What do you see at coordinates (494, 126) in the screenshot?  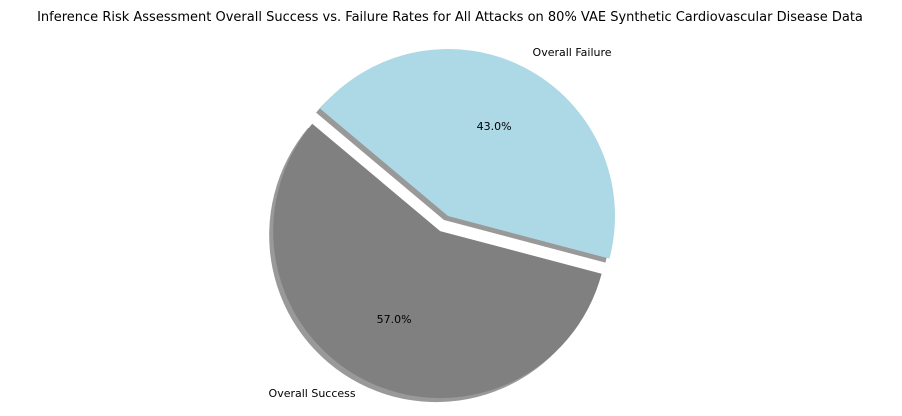 I see `slice-percent-label: 43.0%` at bounding box center [494, 126].